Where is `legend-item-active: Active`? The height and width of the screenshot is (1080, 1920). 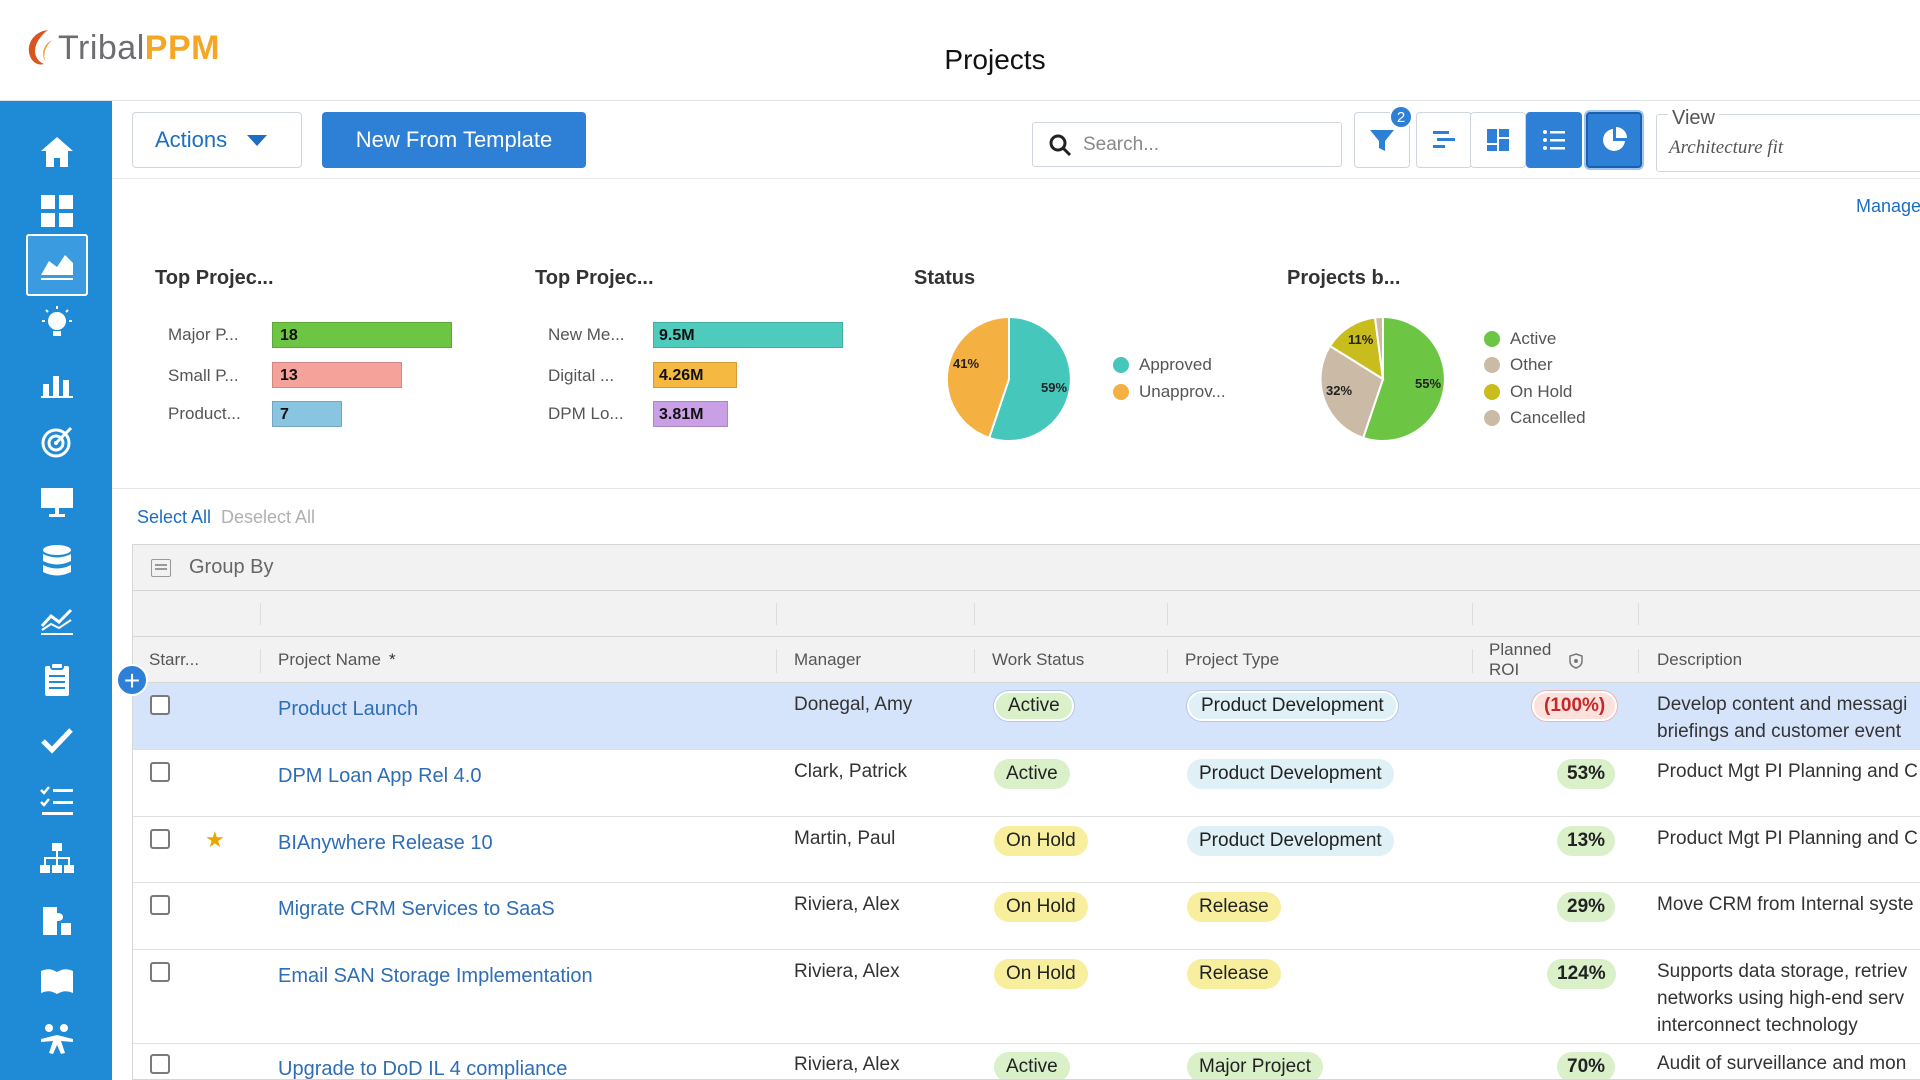
legend-item-active: Active is located at coordinates (1520, 339).